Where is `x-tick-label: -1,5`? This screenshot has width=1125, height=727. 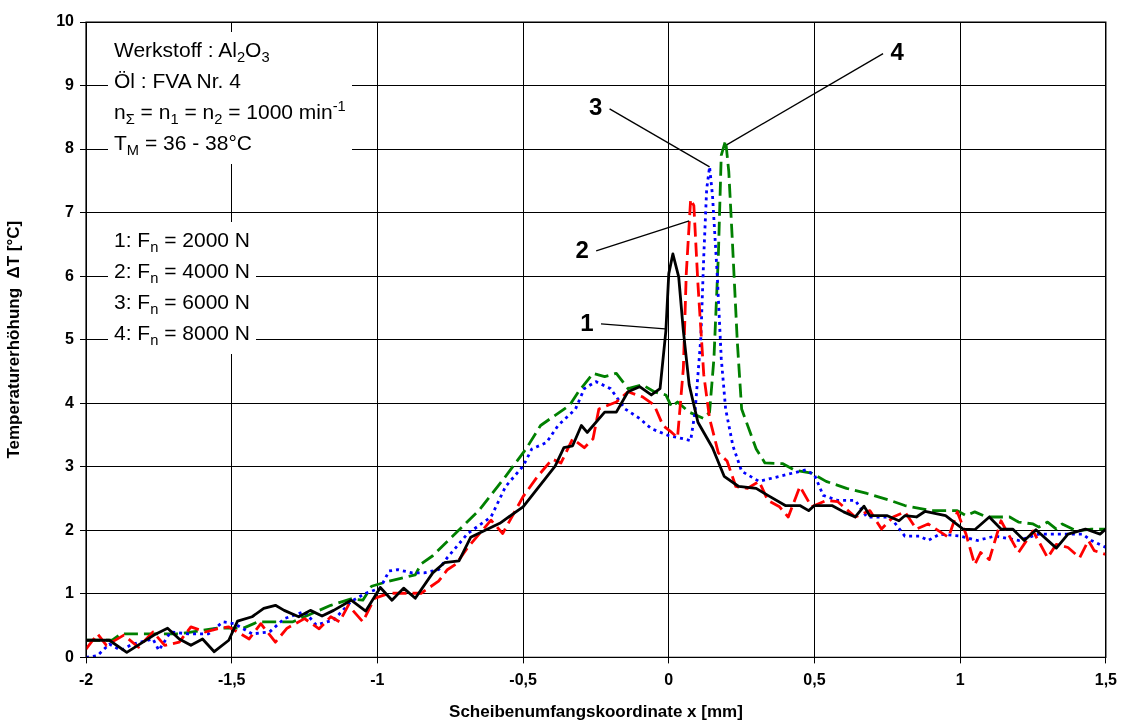 x-tick-label: -1,5 is located at coordinates (231, 680).